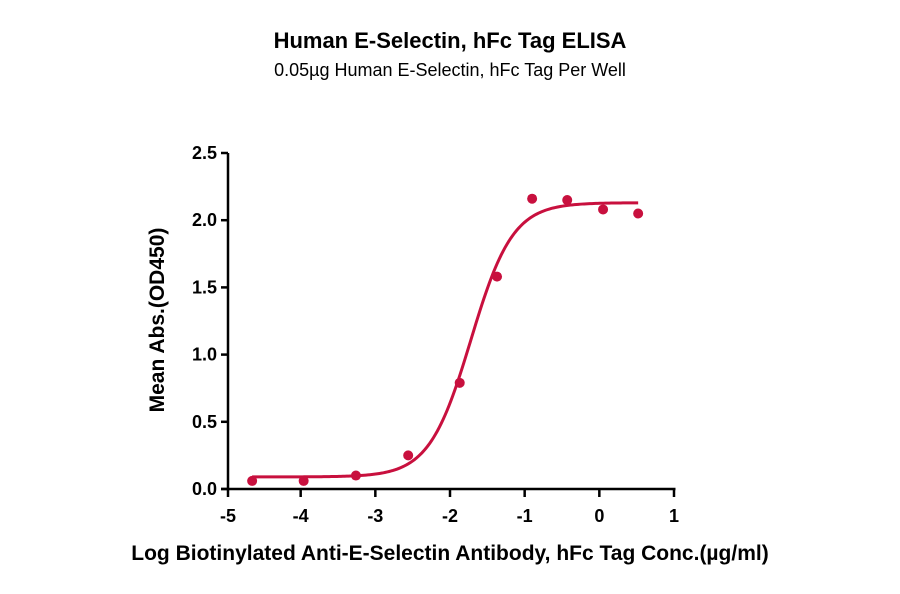 This screenshot has height=594, width=900. I want to click on y-tick-label: 0.5, so click(204, 422).